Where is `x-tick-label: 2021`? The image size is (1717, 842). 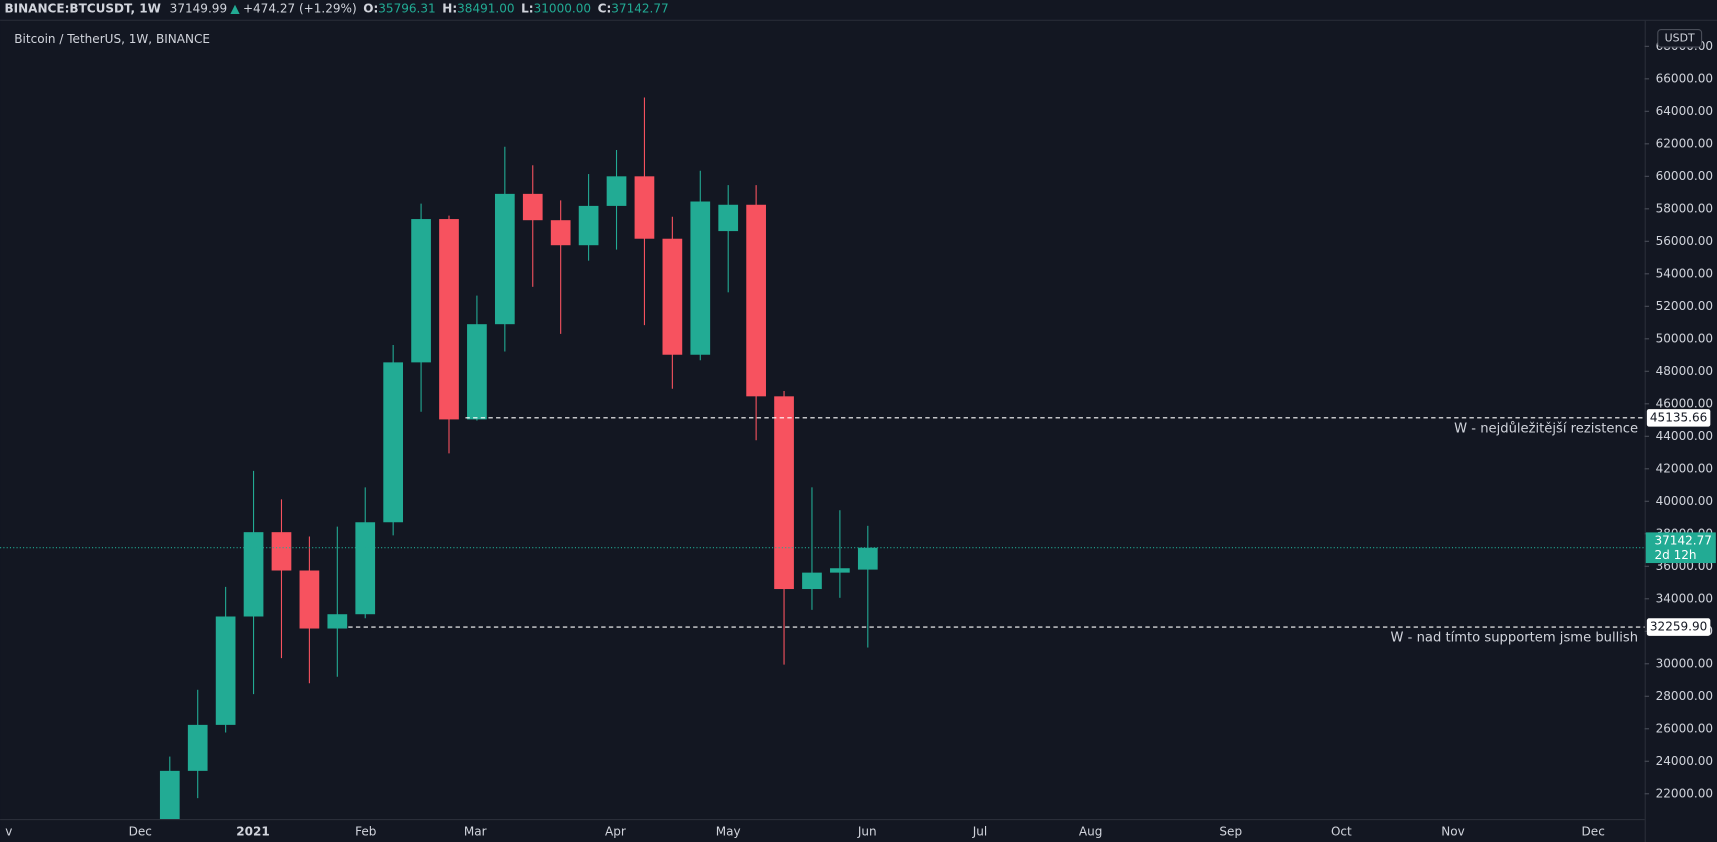
x-tick-label: 2021 is located at coordinates (253, 832).